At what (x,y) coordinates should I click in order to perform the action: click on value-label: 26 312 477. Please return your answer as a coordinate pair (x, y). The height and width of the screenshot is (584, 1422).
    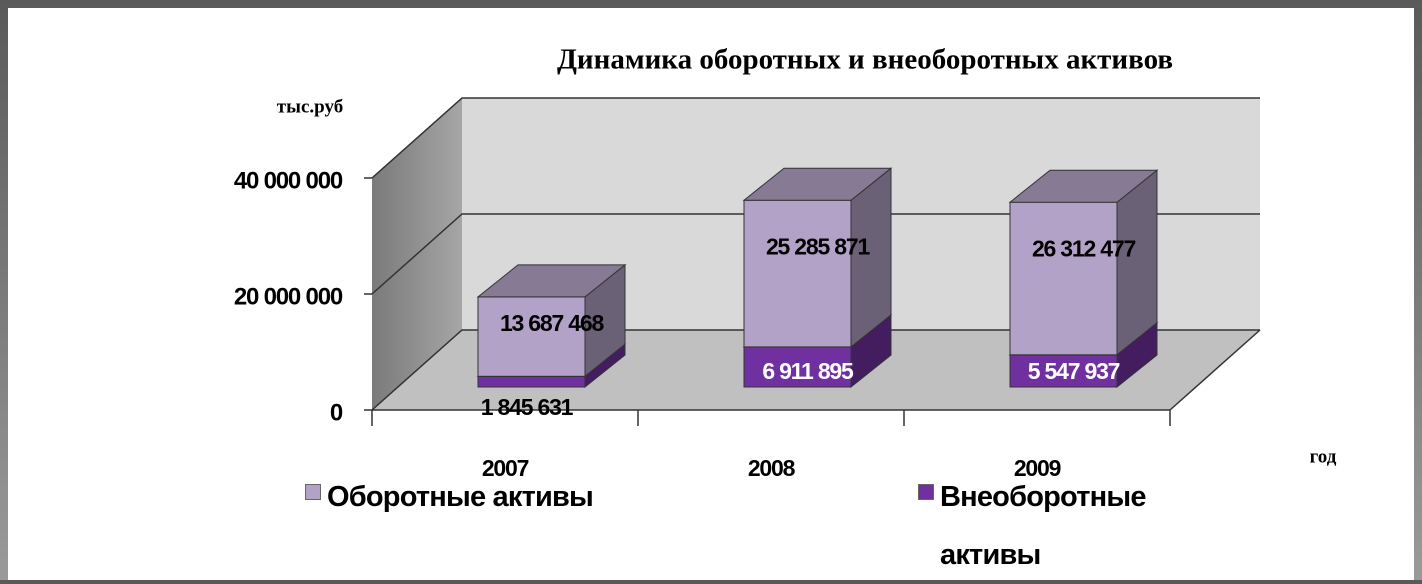
    Looking at the image, I should click on (1084, 248).